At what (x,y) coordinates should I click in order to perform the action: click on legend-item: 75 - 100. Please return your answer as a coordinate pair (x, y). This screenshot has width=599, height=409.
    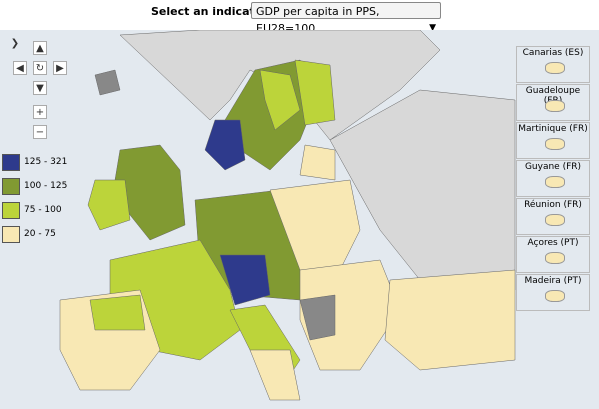
    Looking at the image, I should click on (34, 210).